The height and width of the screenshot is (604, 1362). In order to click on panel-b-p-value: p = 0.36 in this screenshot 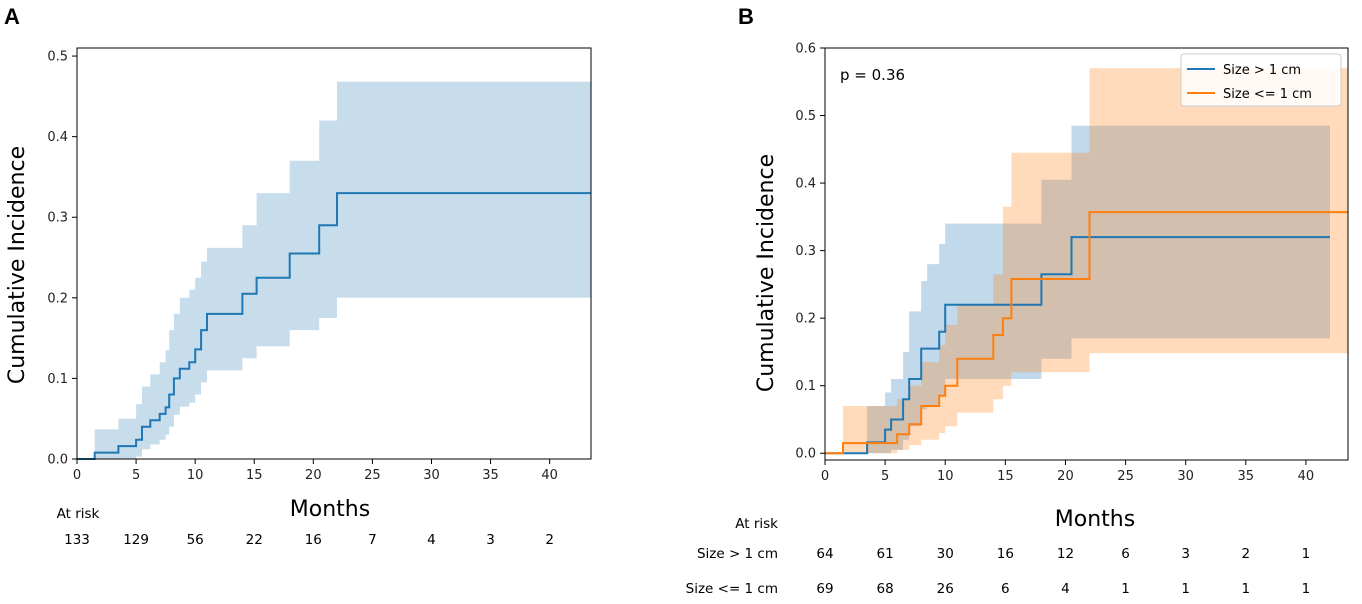, I will do `click(872, 75)`.